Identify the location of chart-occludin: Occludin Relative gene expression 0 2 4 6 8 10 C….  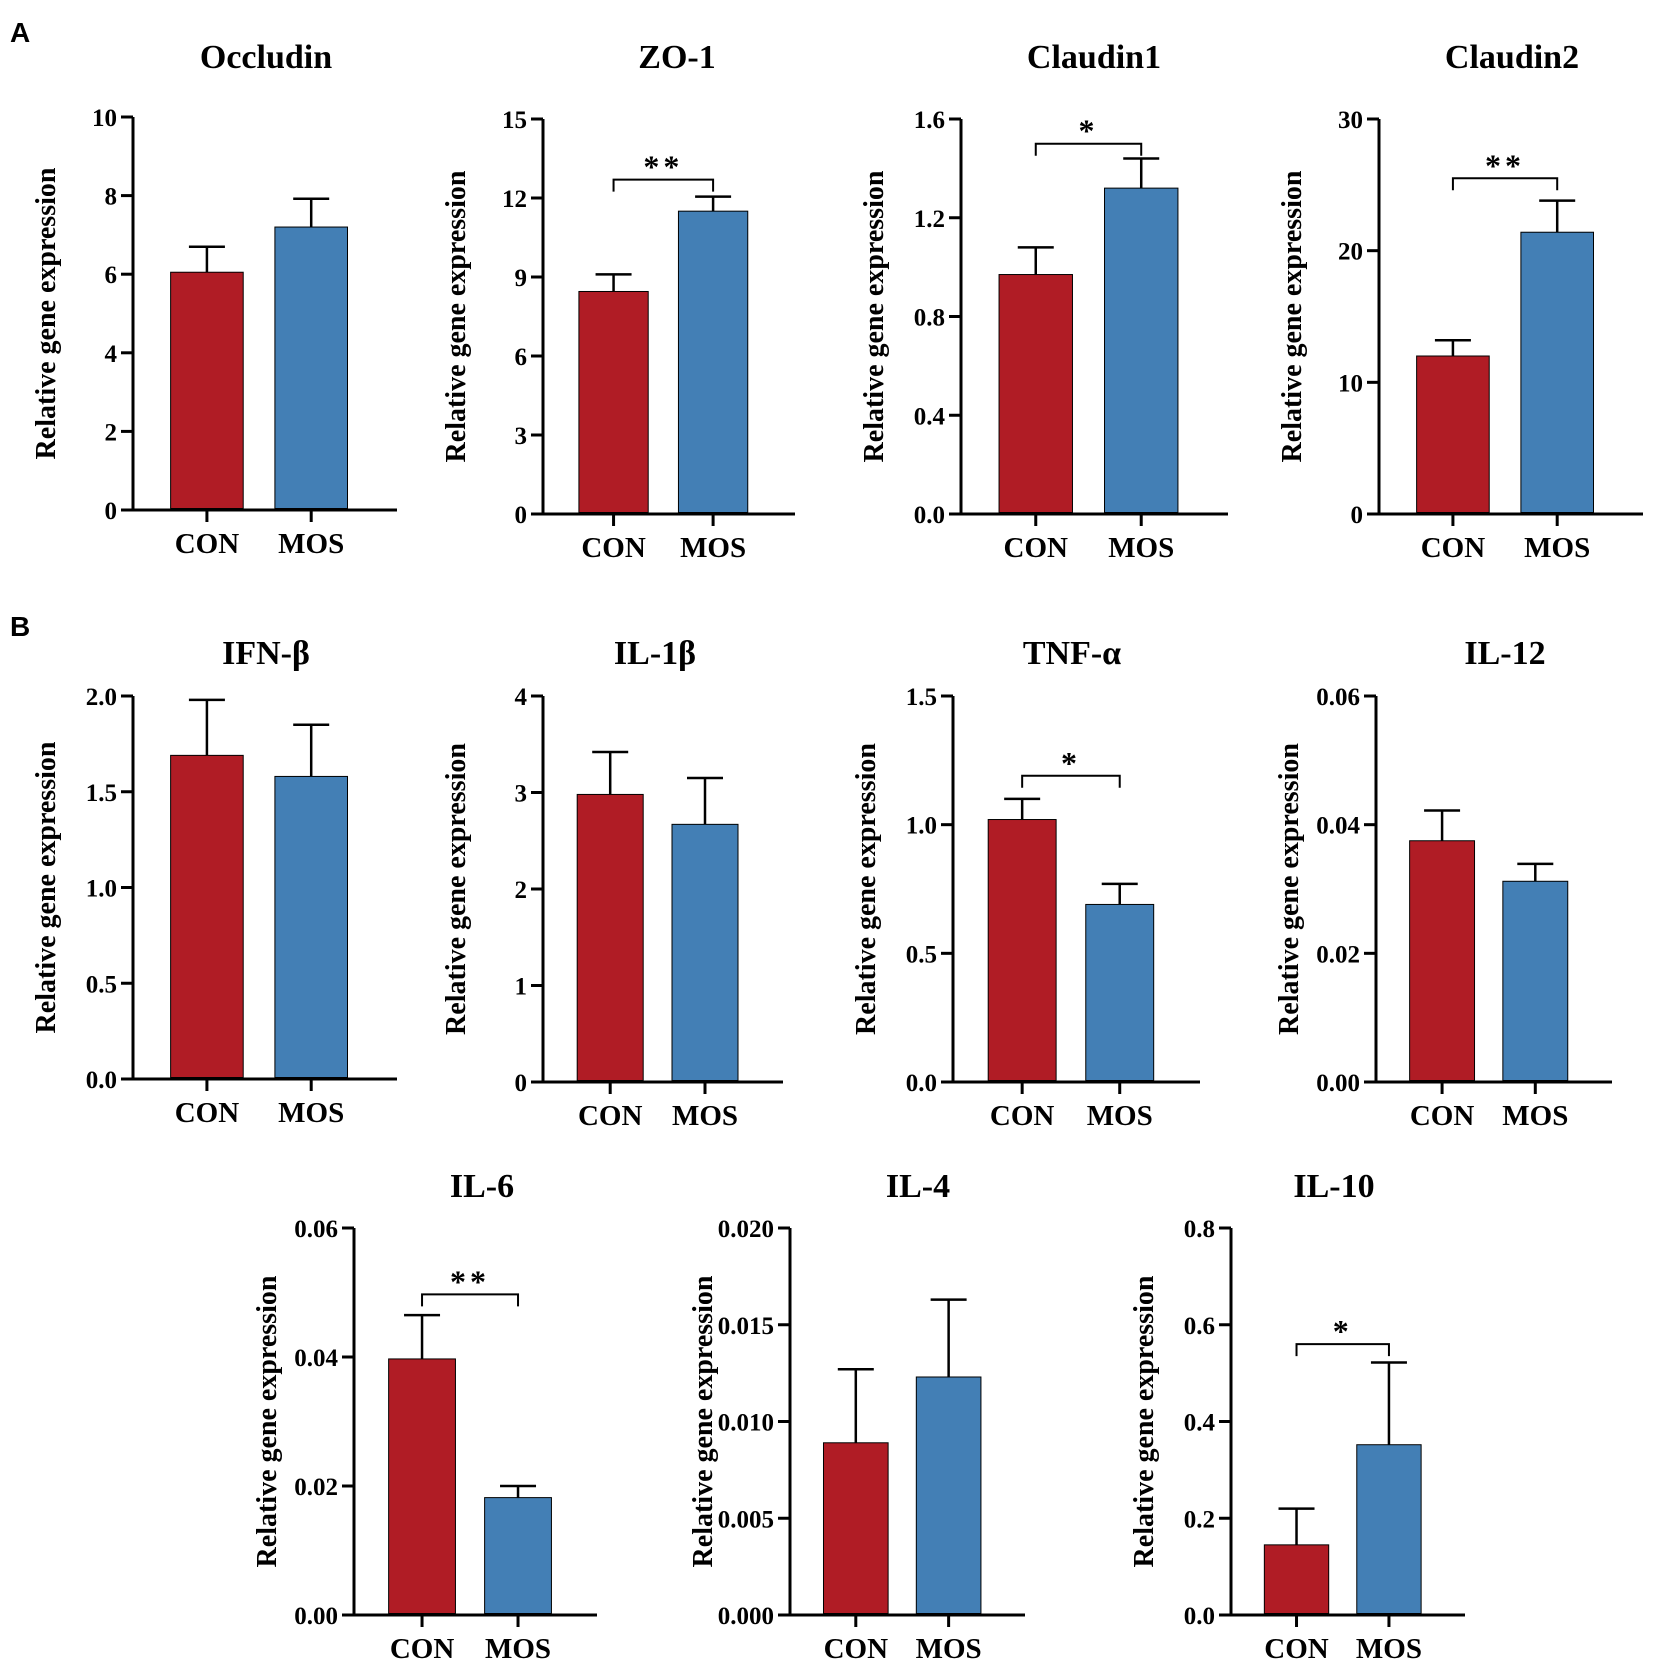
(214, 299).